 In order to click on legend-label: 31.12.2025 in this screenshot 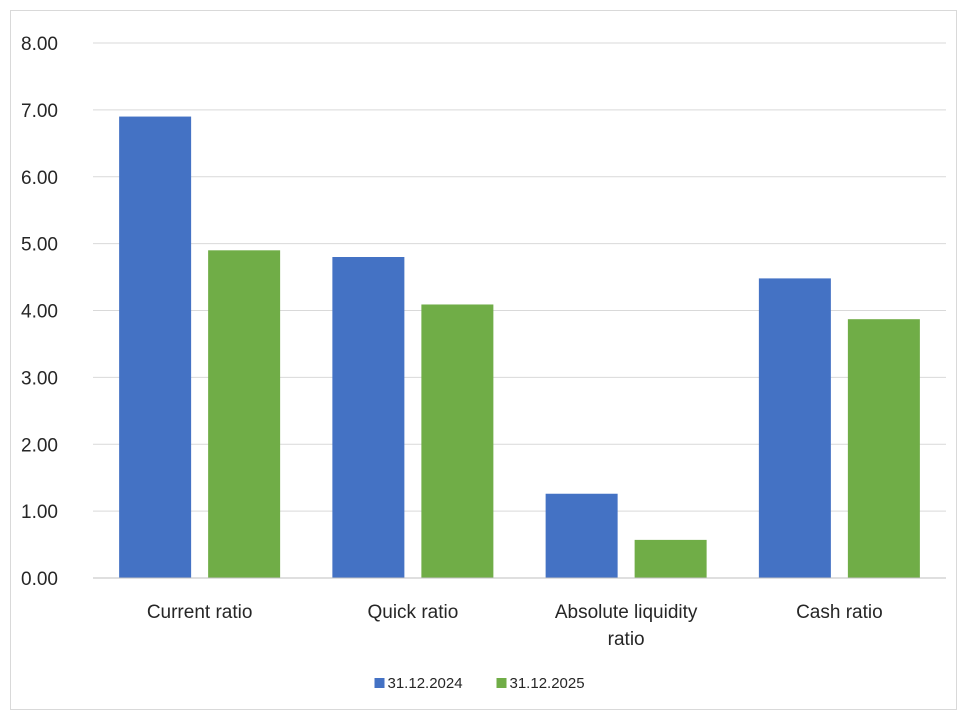, I will do `click(547, 683)`.